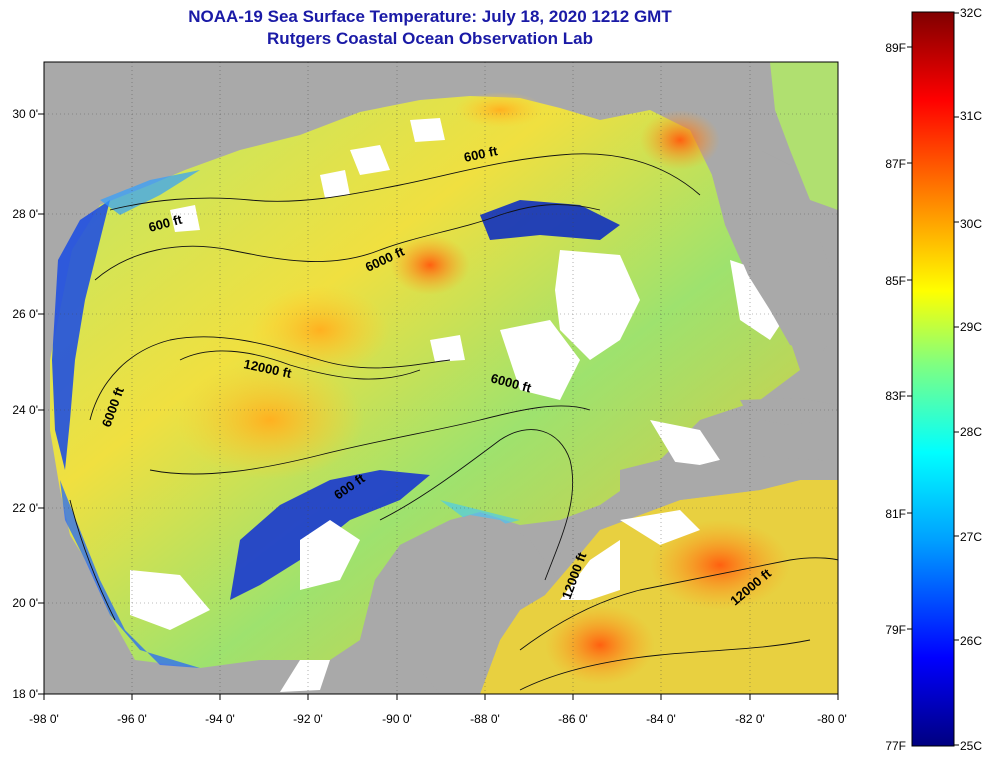  What do you see at coordinates (132, 719) in the screenshot?
I see `lon-tick-label: -96 0'` at bounding box center [132, 719].